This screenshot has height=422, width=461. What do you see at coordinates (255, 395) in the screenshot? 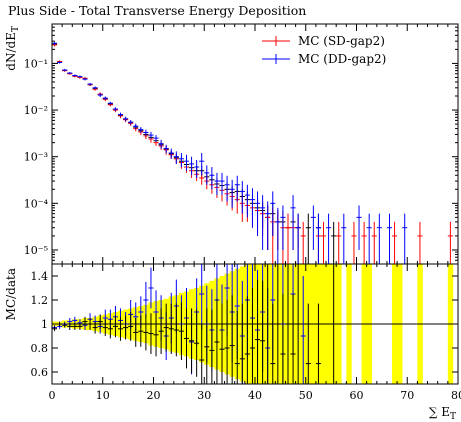
I see `x-tick-label: 40` at bounding box center [255, 395].